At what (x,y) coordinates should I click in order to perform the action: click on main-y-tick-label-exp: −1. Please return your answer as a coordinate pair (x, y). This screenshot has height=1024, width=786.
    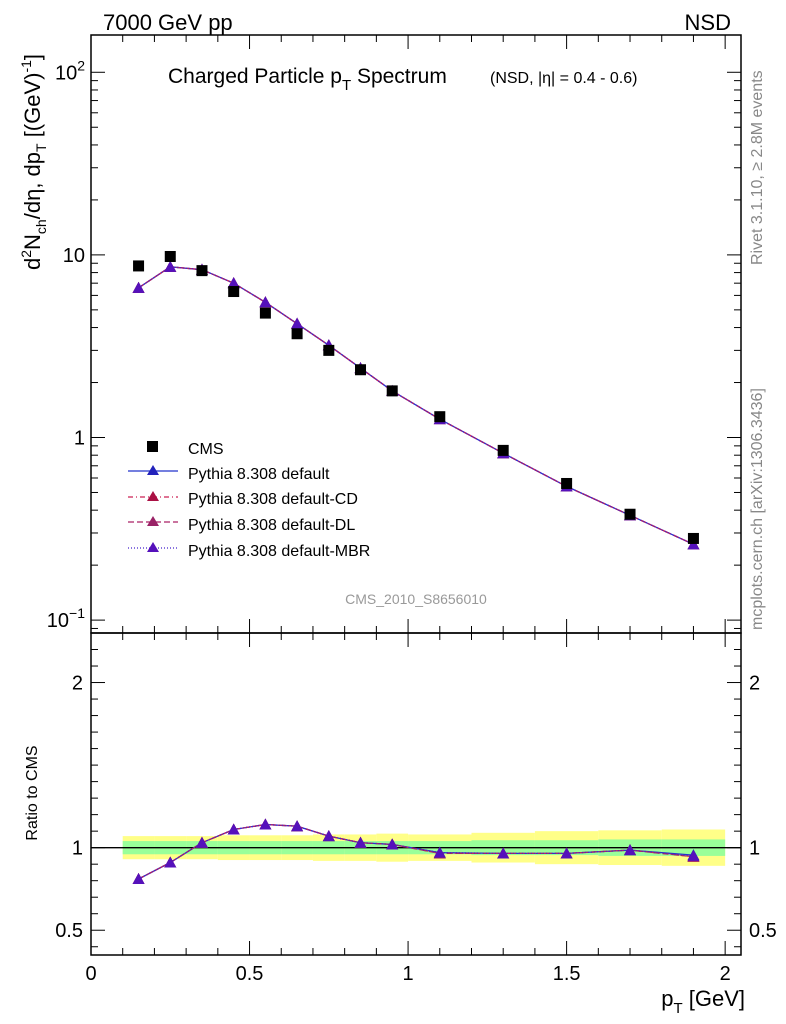
    Looking at the image, I should click on (77, 613).